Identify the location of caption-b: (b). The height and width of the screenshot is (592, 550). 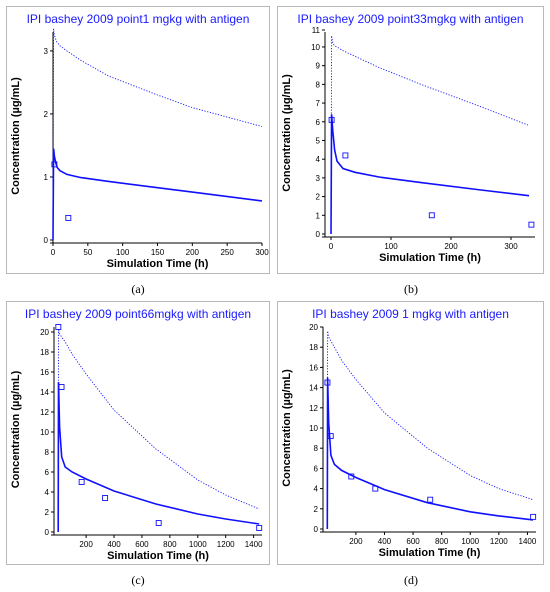
(411, 289).